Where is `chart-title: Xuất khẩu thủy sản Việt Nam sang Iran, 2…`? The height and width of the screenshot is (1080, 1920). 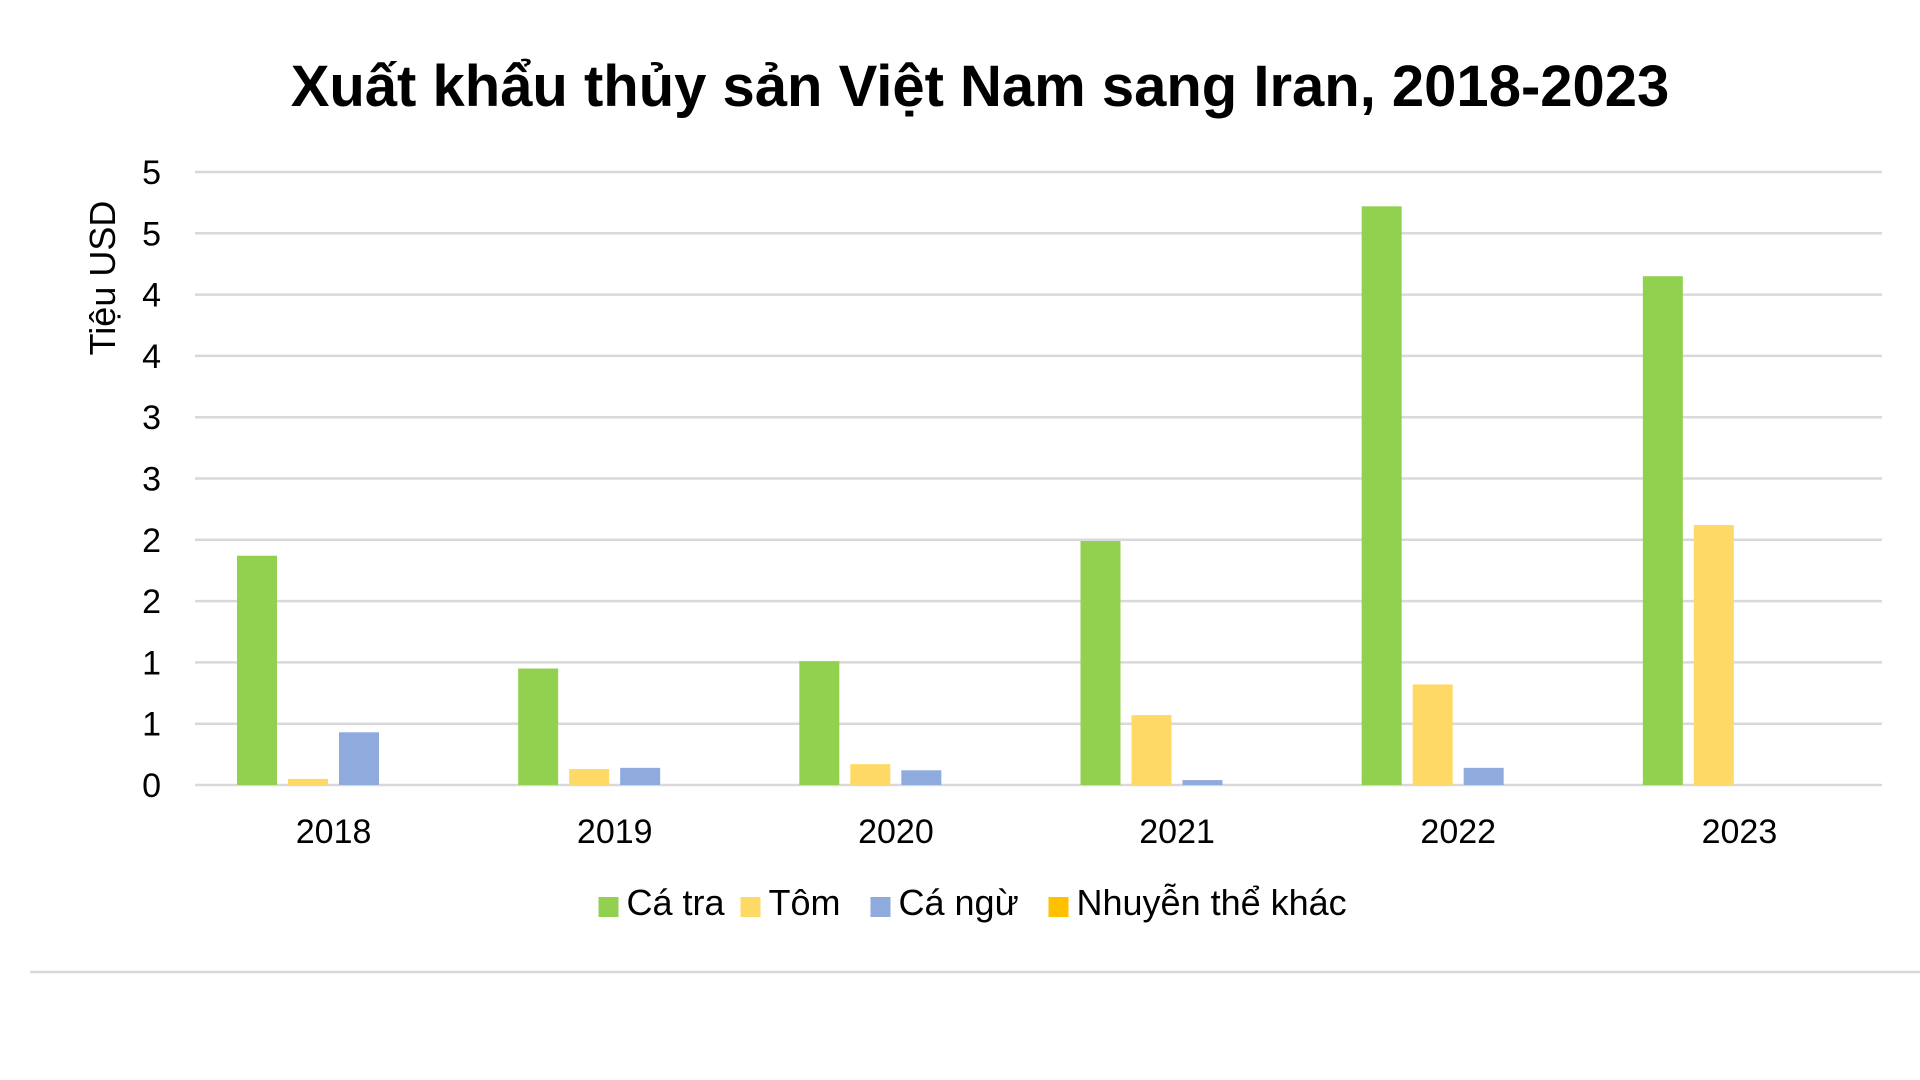 chart-title: Xuất khẩu thủy sản Việt Nam sang Iran, 2… is located at coordinates (980, 86).